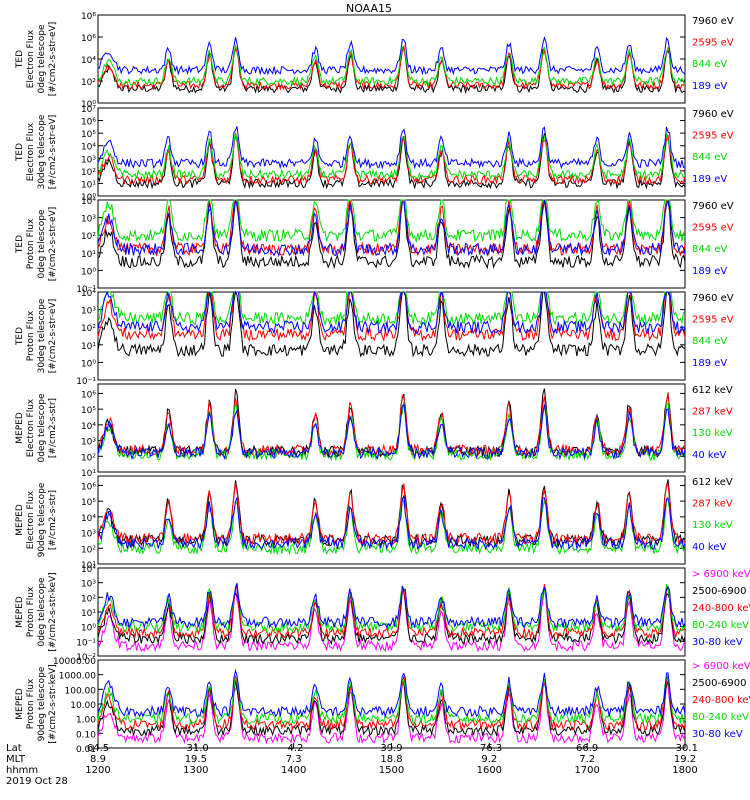 The height and width of the screenshot is (800, 750). What do you see at coordinates (712, 412) in the screenshot?
I see `legend-entry: 287 keV` at bounding box center [712, 412].